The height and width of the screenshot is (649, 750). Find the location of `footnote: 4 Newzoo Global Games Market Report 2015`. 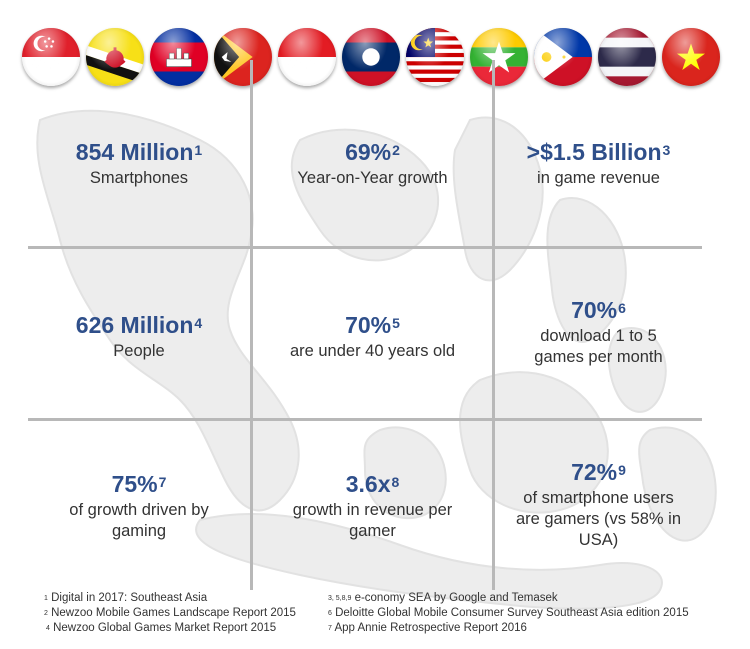

footnote: 4 Newzoo Global Games Market Report 2015 is located at coordinates (161, 628).